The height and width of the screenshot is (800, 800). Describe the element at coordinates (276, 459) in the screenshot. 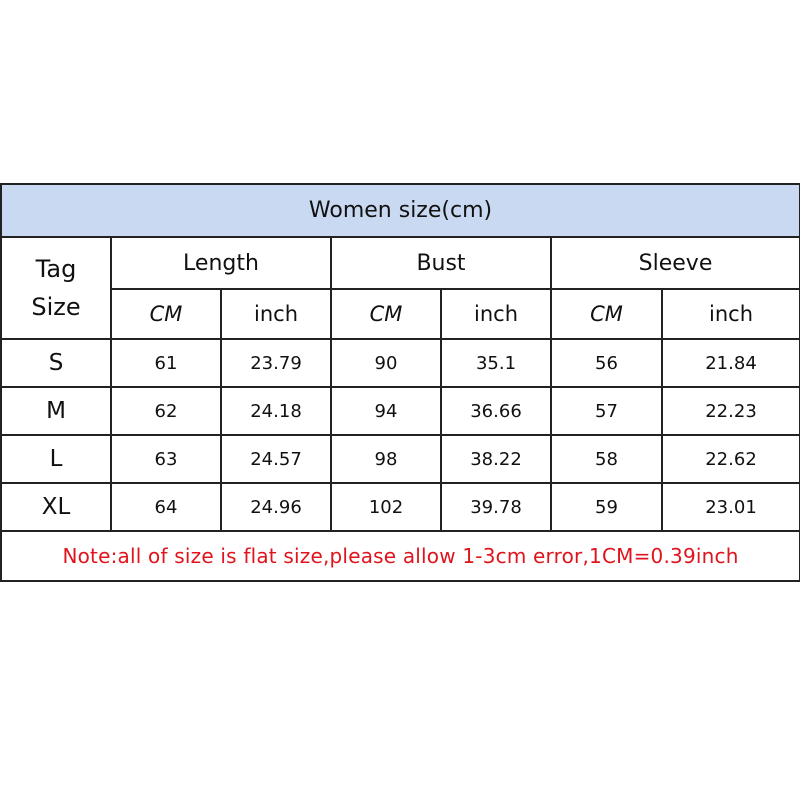

I see `value-cell: 24.57` at that location.